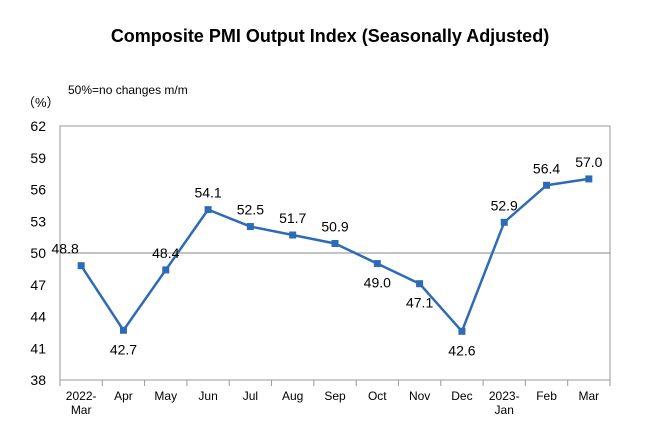 The width and height of the screenshot is (660, 440). What do you see at coordinates (65, 249) in the screenshot?
I see `data-label: 48.8` at bounding box center [65, 249].